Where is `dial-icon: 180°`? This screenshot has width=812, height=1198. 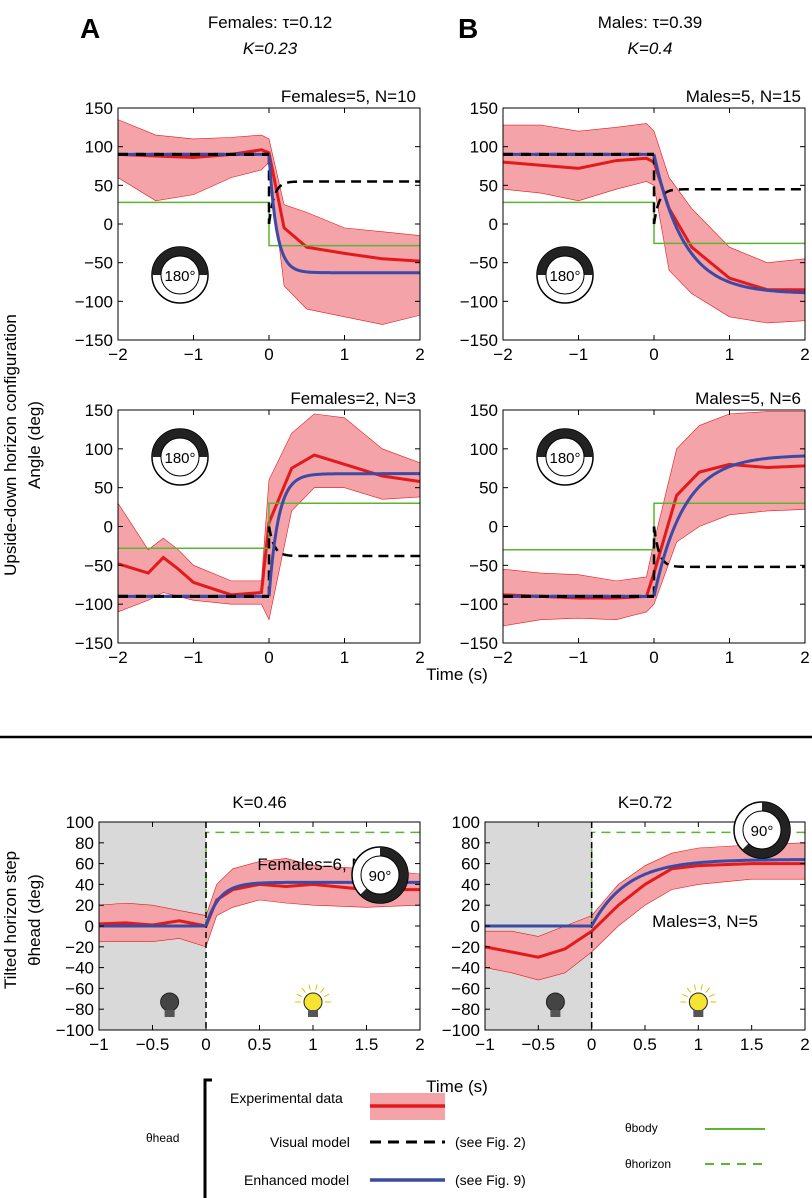
dial-icon: 180° is located at coordinates (565, 275).